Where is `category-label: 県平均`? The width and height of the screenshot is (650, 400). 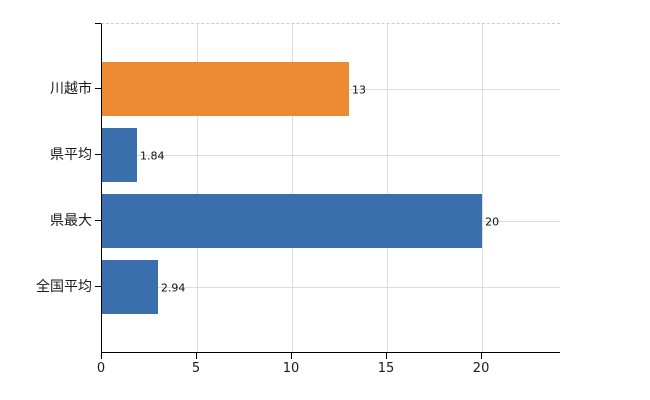 category-label: 県平均 is located at coordinates (71, 155).